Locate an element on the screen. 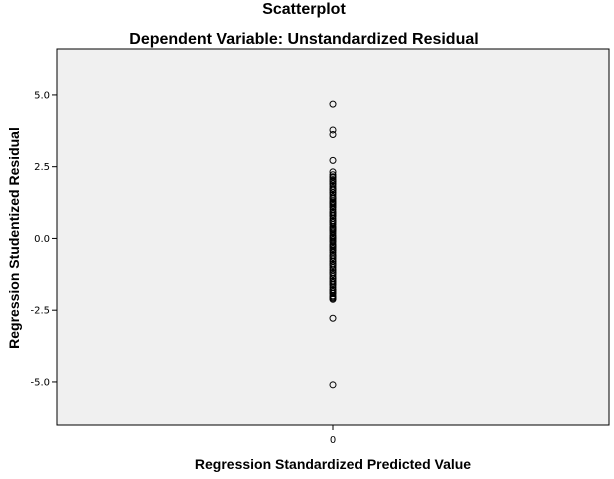 The width and height of the screenshot is (614, 479). y-tick-label: 0.0 is located at coordinates (42, 239).